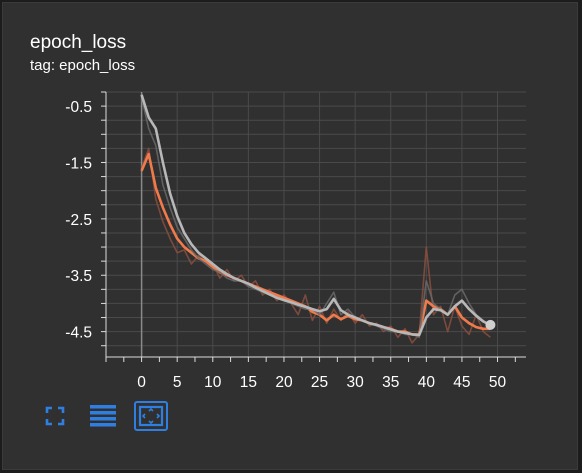 The height and width of the screenshot is (473, 582). What do you see at coordinates (78, 107) in the screenshot?
I see `y-tick-label: -0.5` at bounding box center [78, 107].